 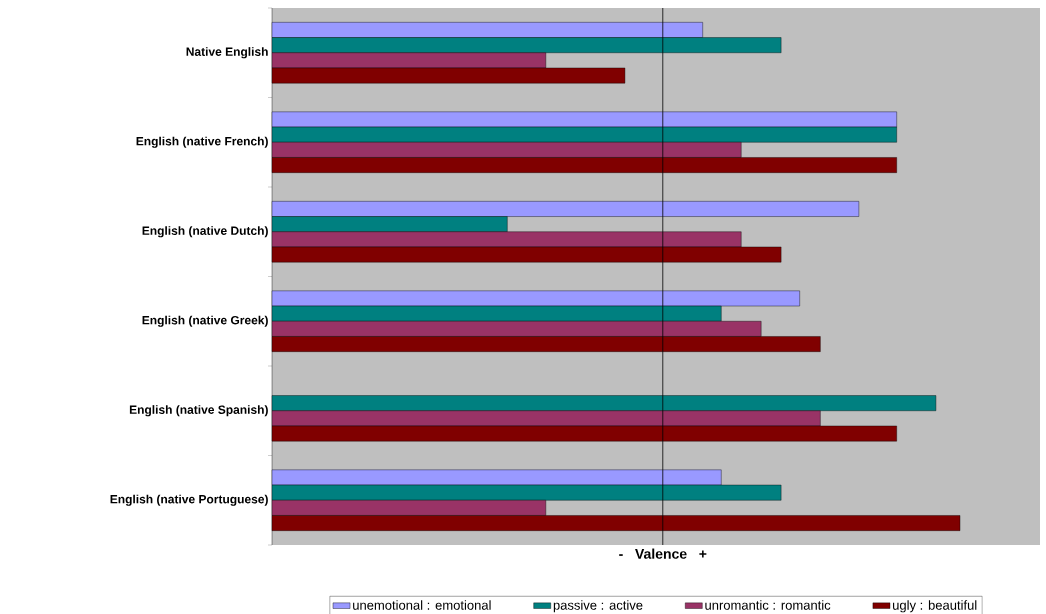 I want to click on legend-label: unemotional : emotional, so click(x=422, y=605).